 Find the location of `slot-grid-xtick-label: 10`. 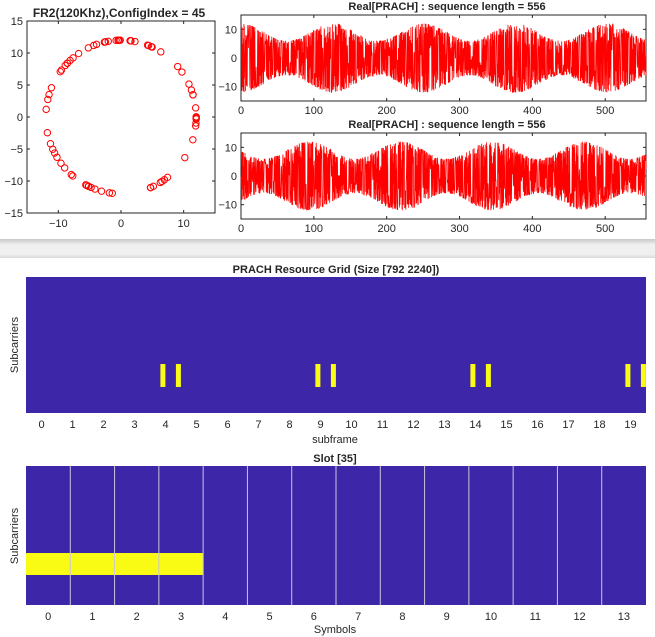

slot-grid-xtick-label: 10 is located at coordinates (491, 617).